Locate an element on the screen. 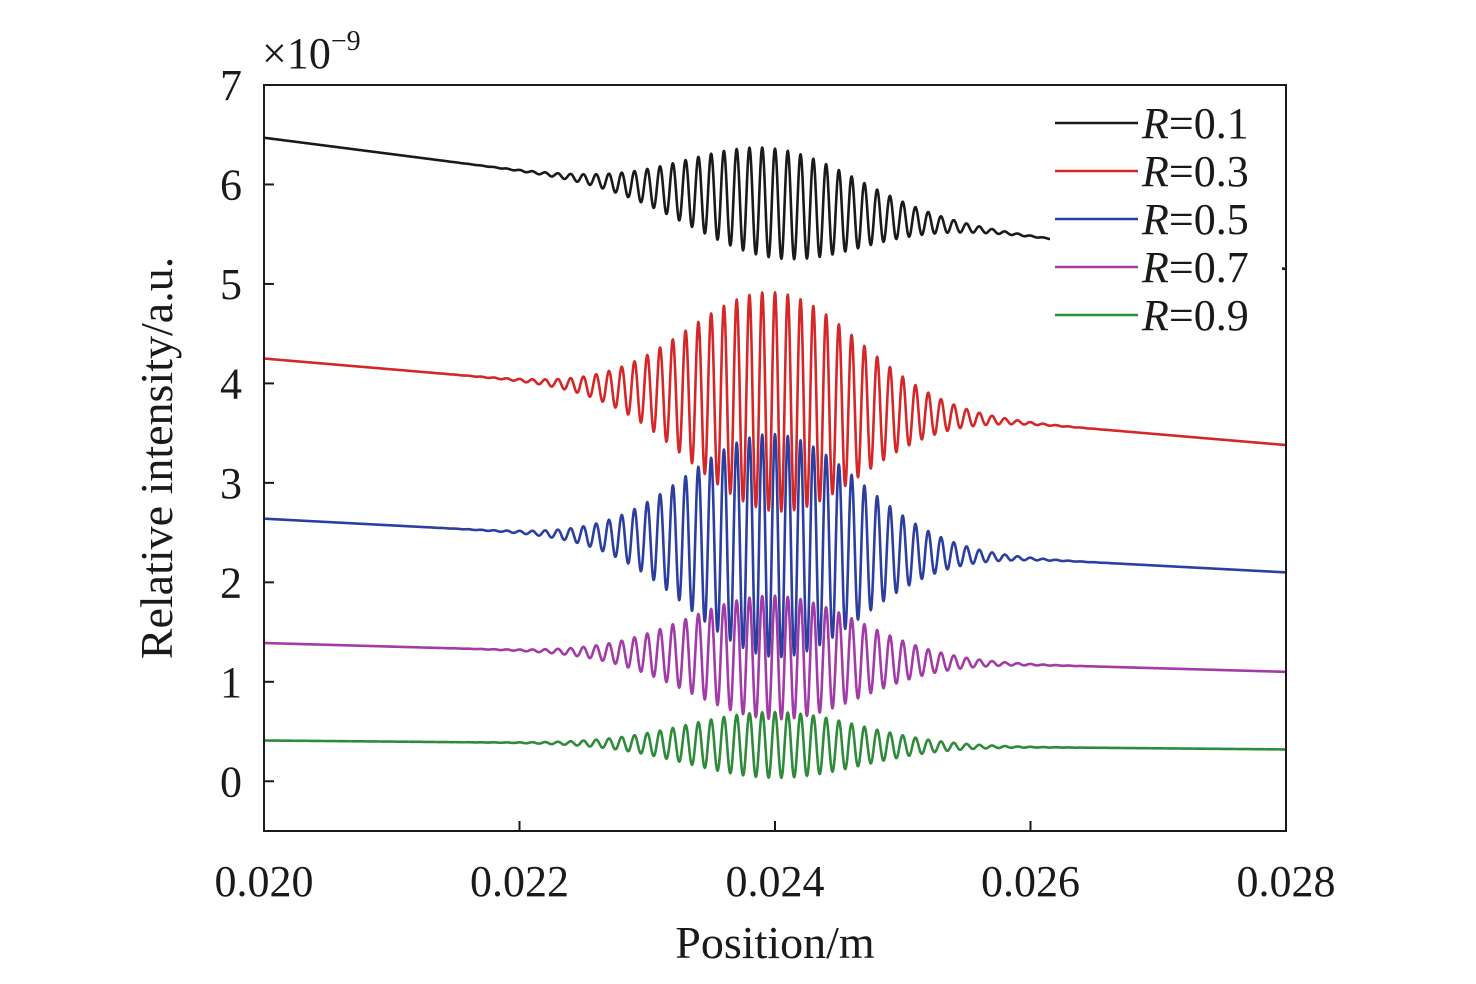  y-tick-label: 7 is located at coordinates (231, 85).